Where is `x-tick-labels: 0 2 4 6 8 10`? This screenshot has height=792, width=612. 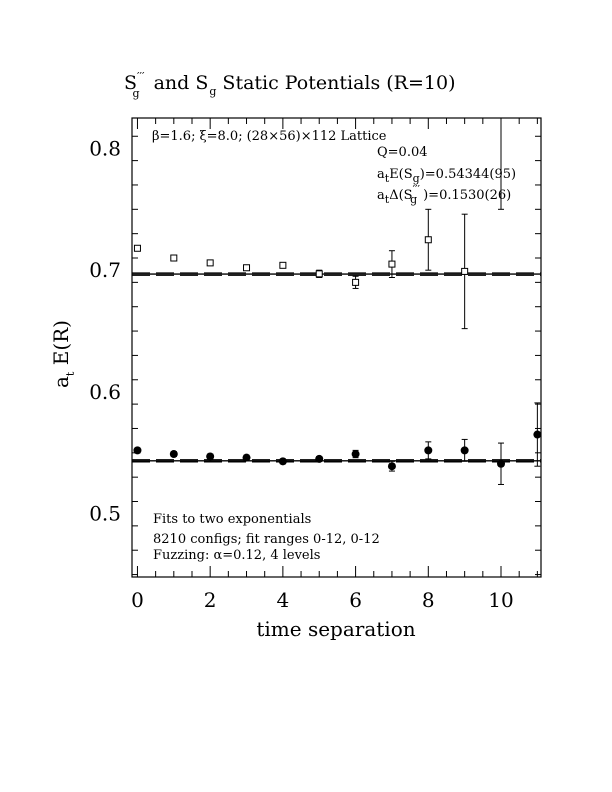
x-tick-labels: 0 2 4 6 8 10 is located at coordinates (322, 600).